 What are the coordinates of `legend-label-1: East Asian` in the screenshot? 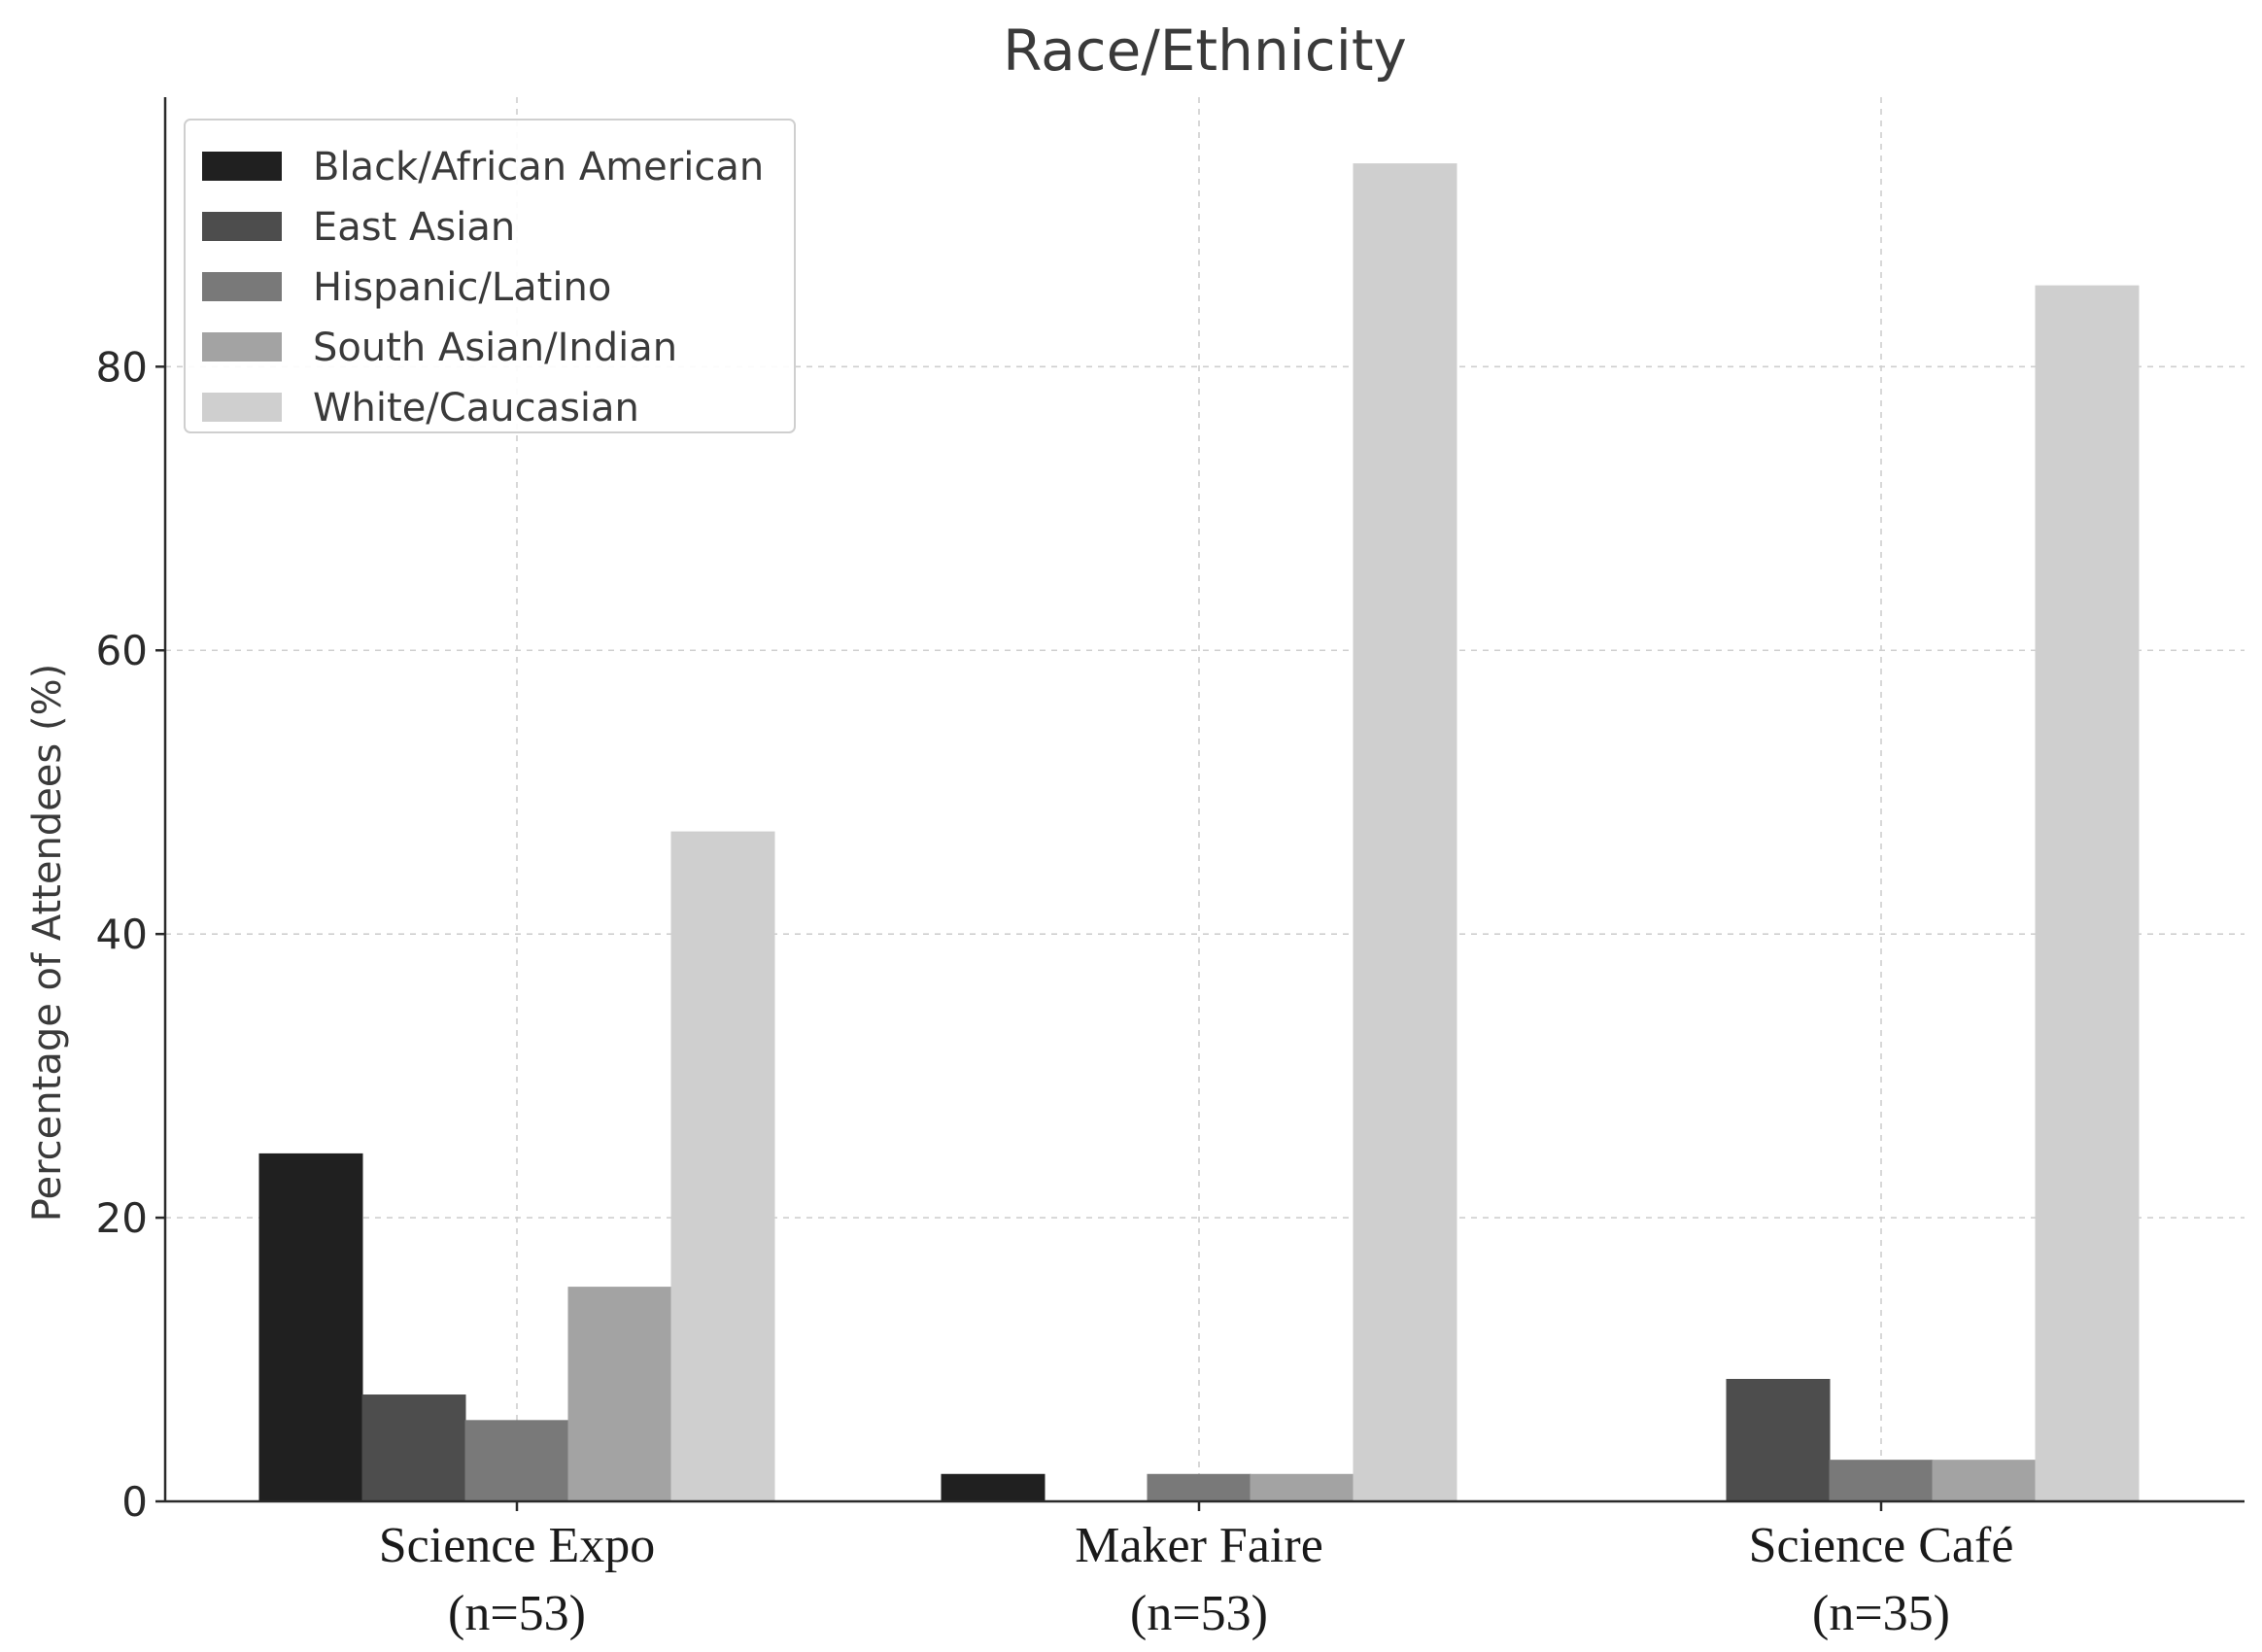 It's located at (414, 228).